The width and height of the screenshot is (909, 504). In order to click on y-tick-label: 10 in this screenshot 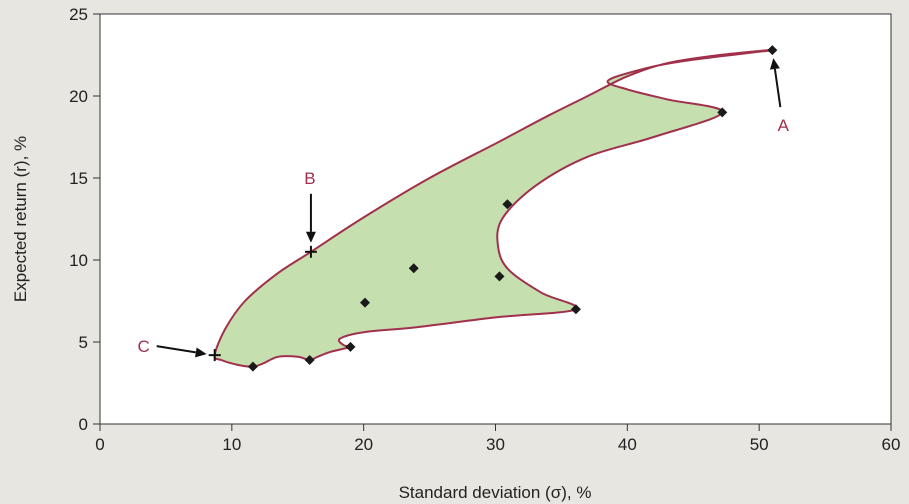, I will do `click(78, 260)`.